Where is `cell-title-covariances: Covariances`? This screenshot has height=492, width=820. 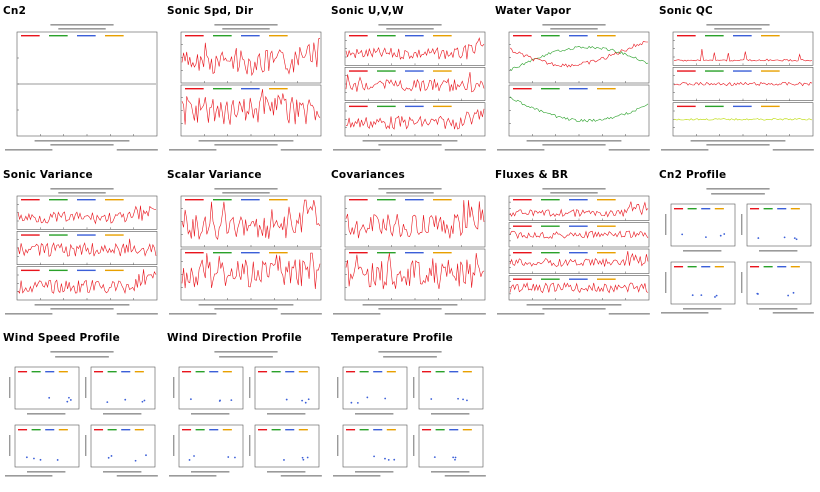
cell-title-covariances: Covariances is located at coordinates (368, 175).